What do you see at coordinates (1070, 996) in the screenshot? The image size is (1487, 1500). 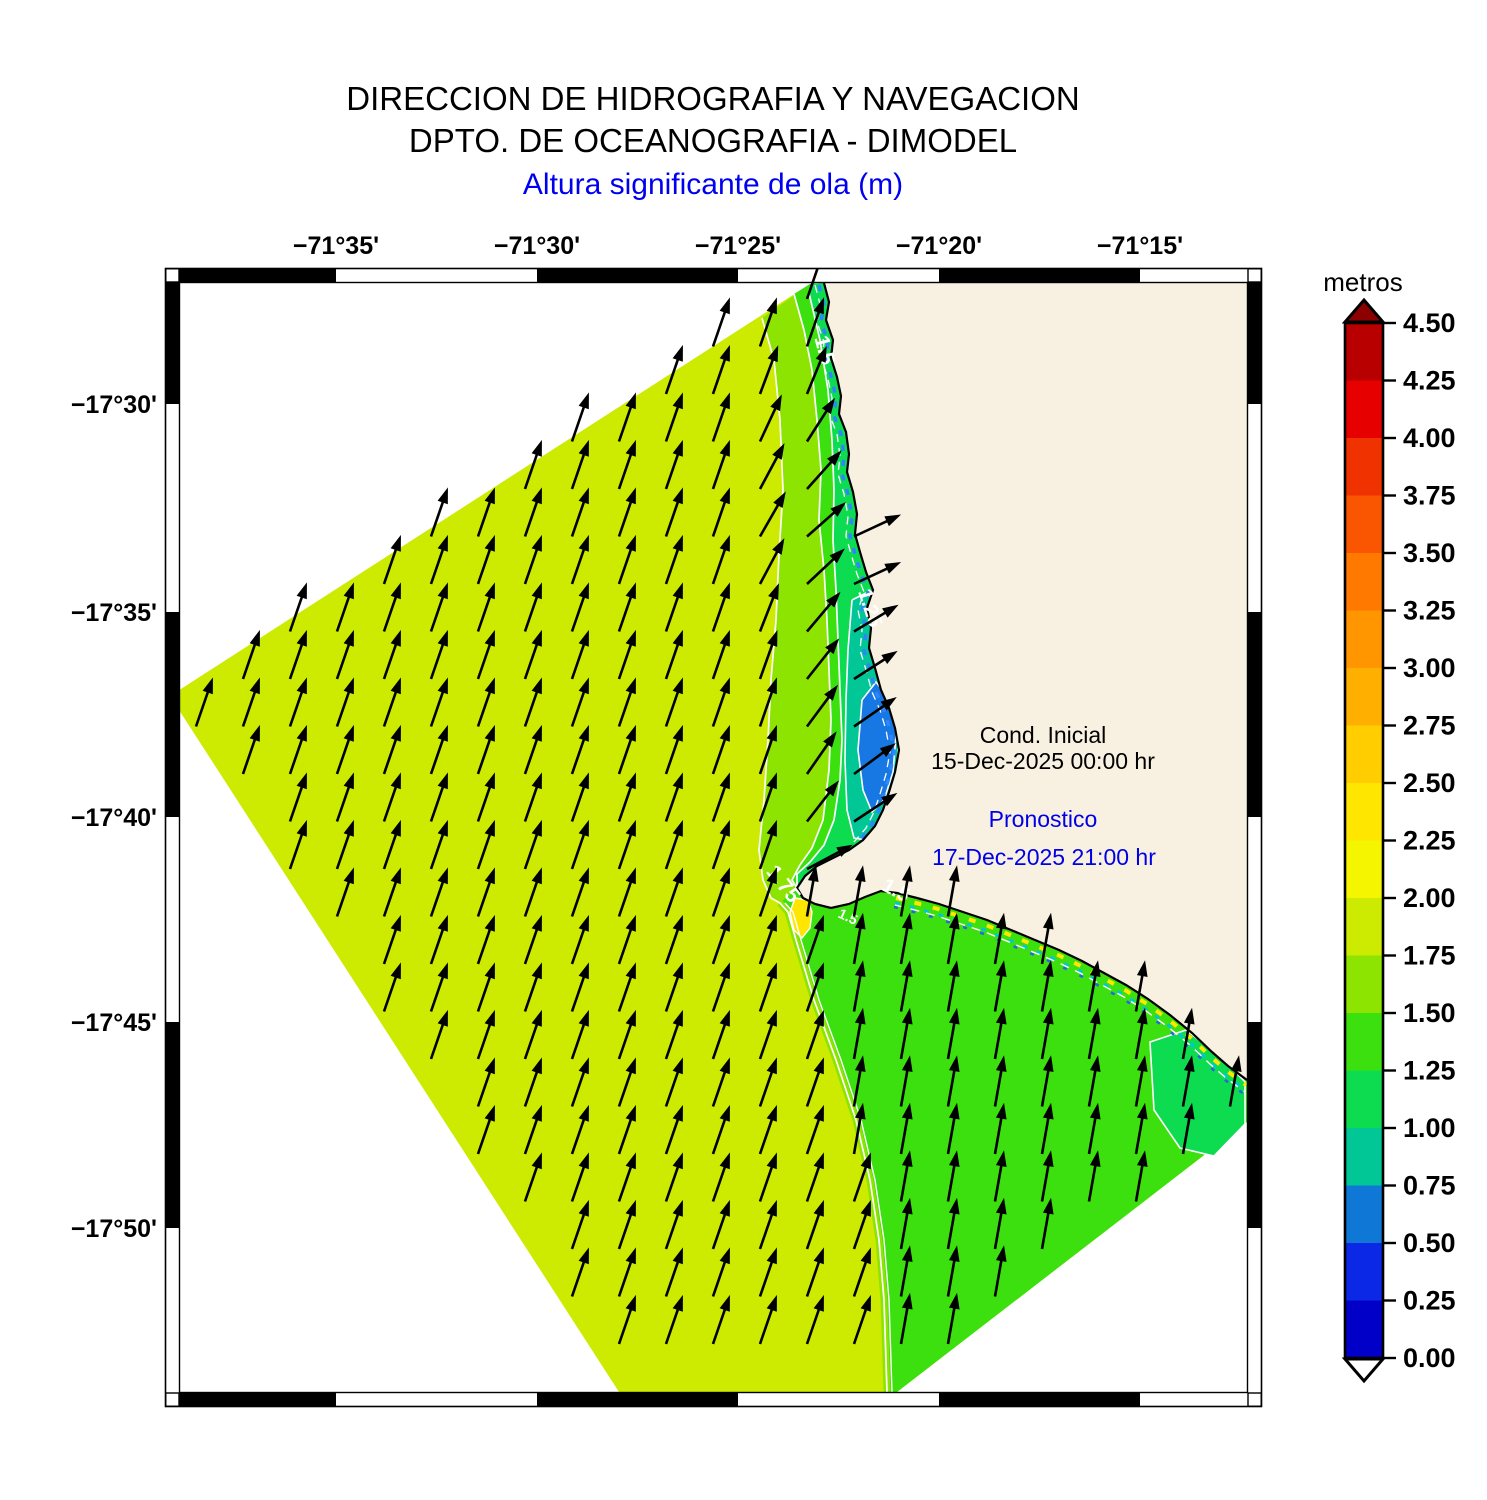 I see `surf-fringe-cyan` at bounding box center [1070, 996].